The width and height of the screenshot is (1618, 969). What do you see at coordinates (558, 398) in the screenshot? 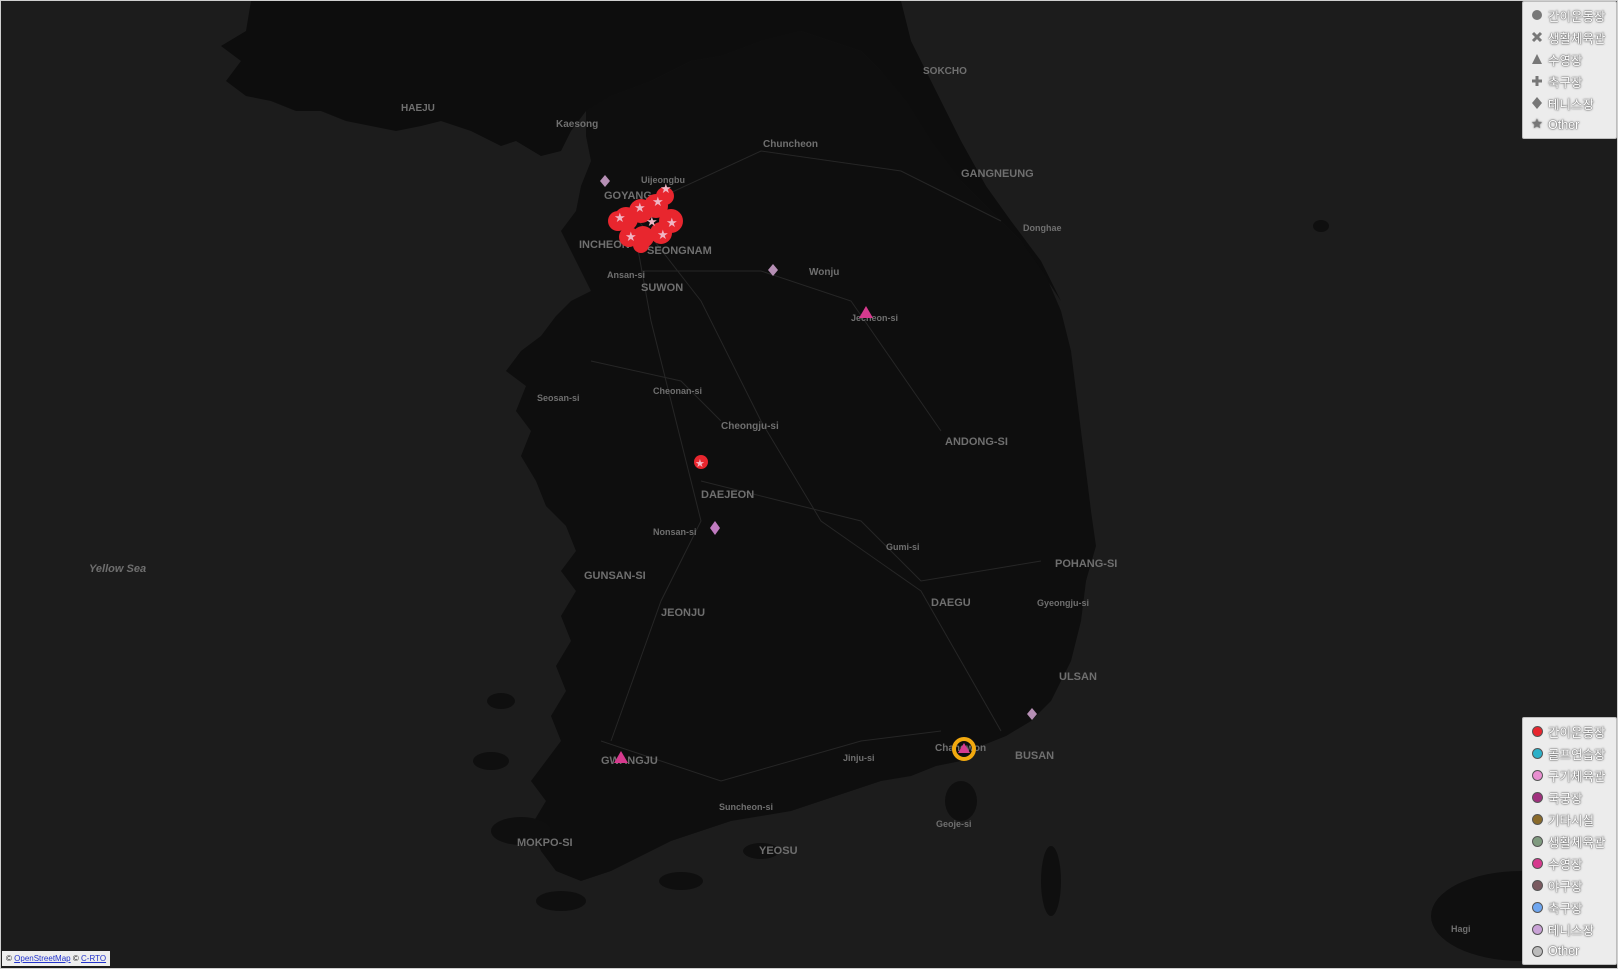
I see `city-label-seosan: Seosan-si` at bounding box center [558, 398].